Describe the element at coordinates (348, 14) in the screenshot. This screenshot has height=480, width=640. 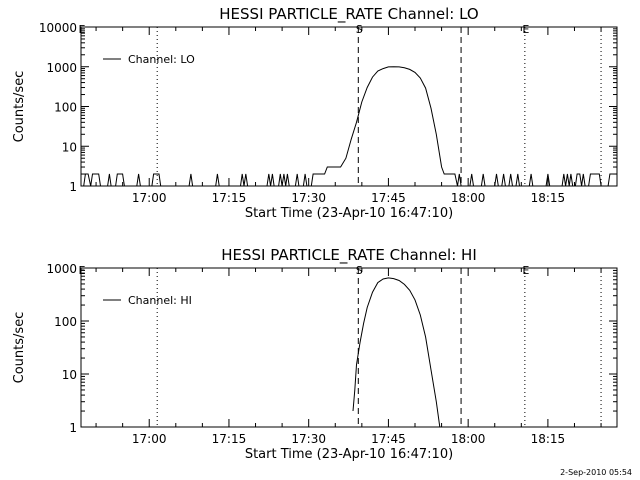
I see `chart-title: HESSI PARTICLE_RATE Channel: LO` at that location.